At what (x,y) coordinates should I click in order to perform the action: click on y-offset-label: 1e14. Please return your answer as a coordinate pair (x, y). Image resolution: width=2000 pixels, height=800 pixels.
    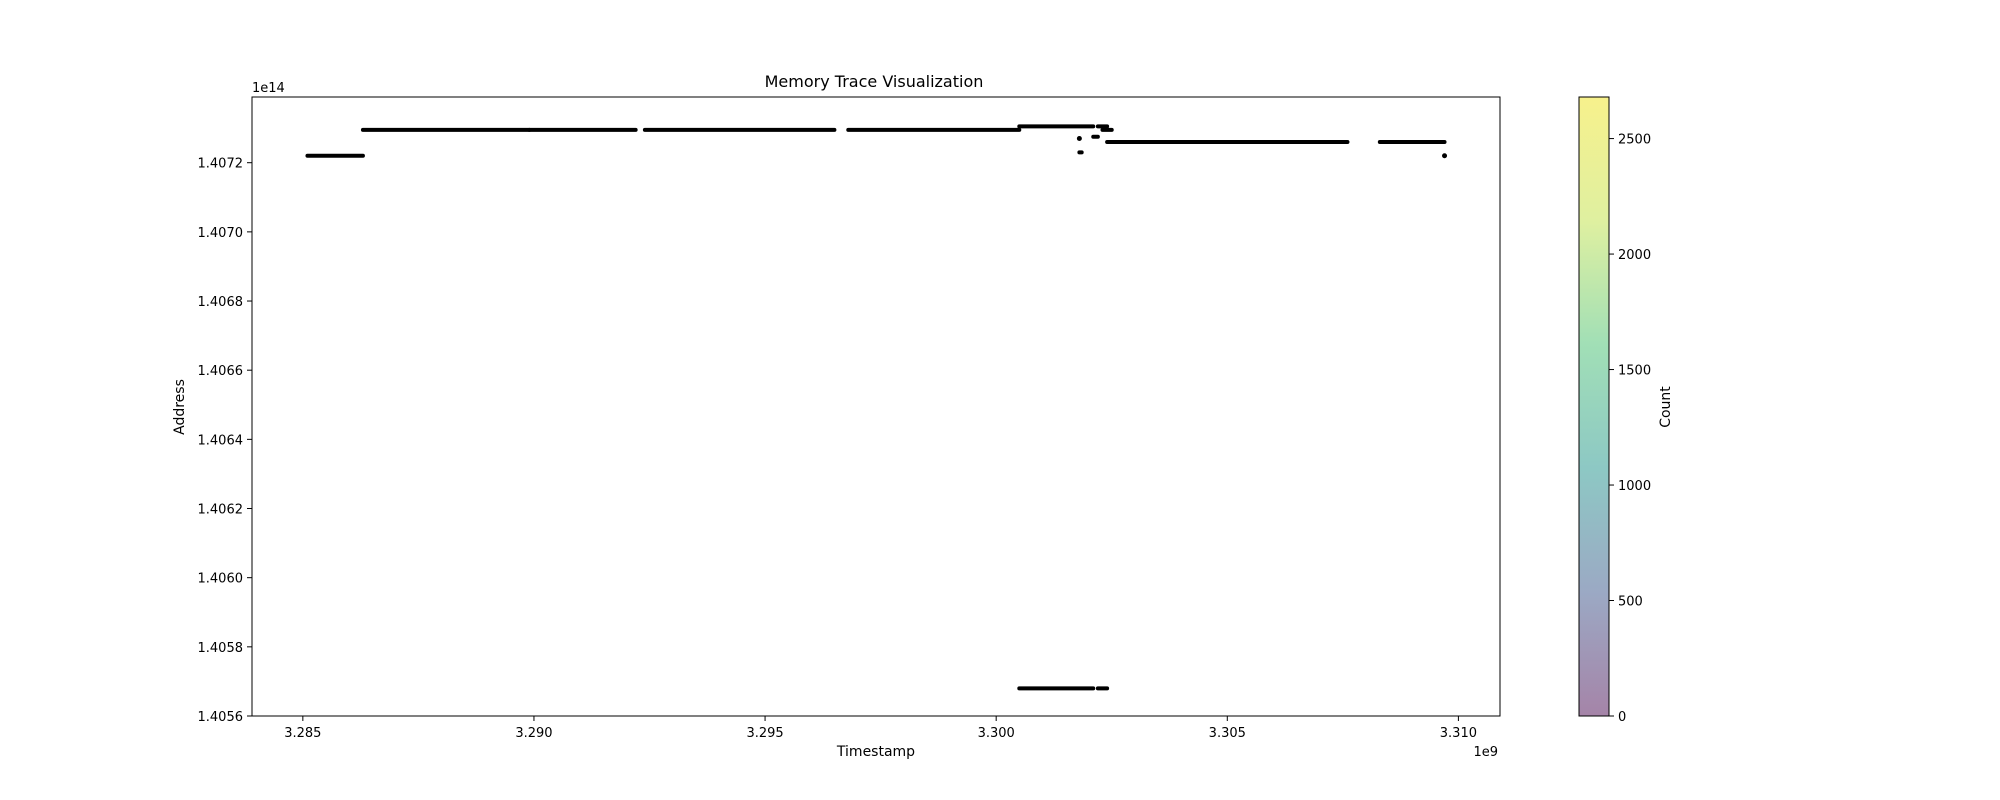
    Looking at the image, I should click on (268, 88).